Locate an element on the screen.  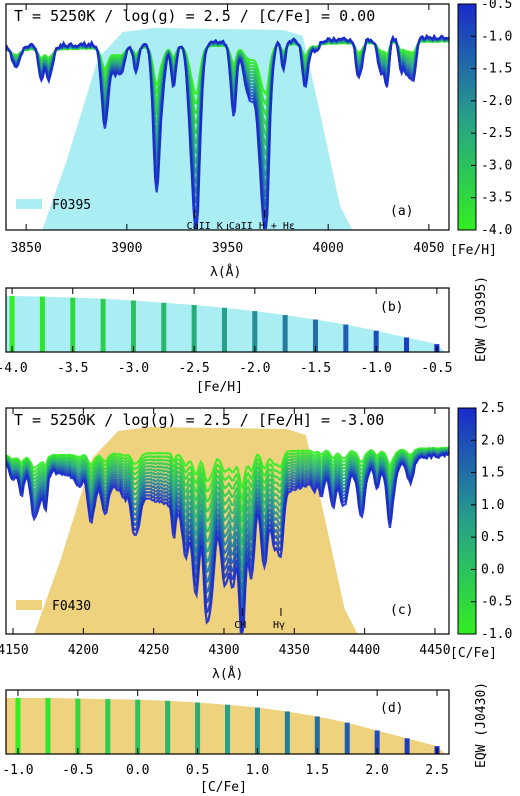
y-axis-label-d: EQW (J0430) is located at coordinates (481, 725).